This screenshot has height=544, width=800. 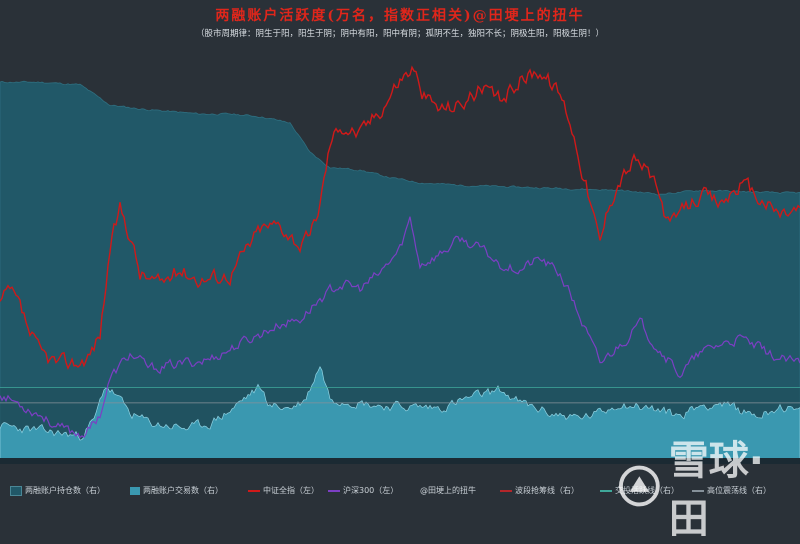 I want to click on legend-item-csi: 中证全指（左）, so click(x=283, y=490).